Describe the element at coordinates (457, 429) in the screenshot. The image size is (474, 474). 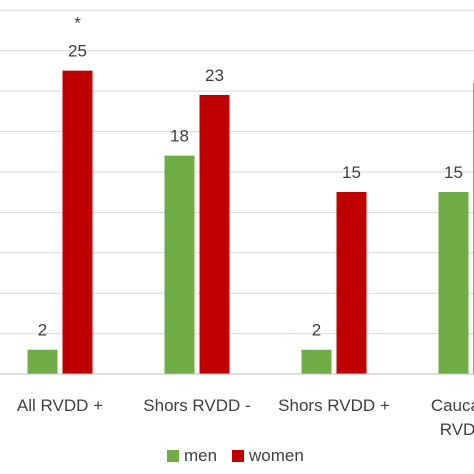
I see `tick-label-3-1: RVDD +` at that location.